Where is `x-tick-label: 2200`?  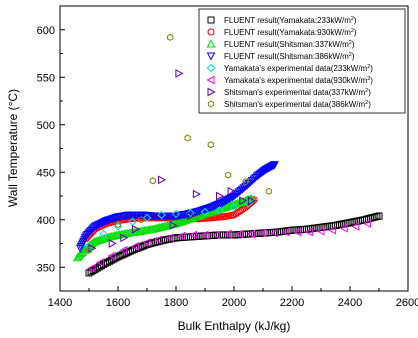
x-tick-label: 2200 is located at coordinates (292, 303).